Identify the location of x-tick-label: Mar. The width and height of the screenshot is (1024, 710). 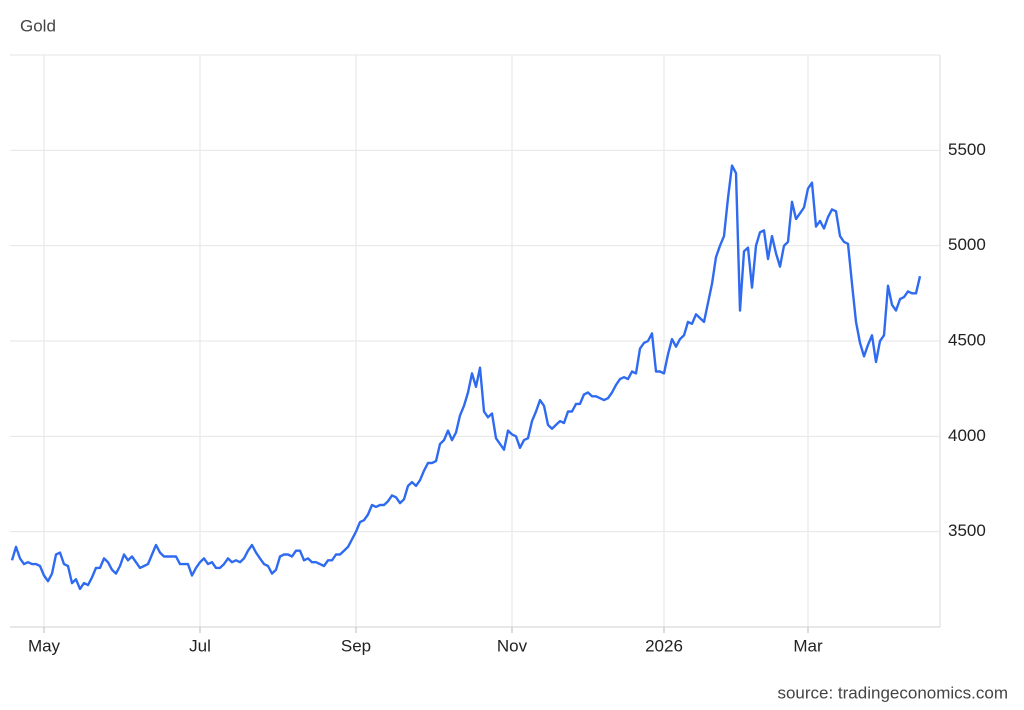
(808, 645).